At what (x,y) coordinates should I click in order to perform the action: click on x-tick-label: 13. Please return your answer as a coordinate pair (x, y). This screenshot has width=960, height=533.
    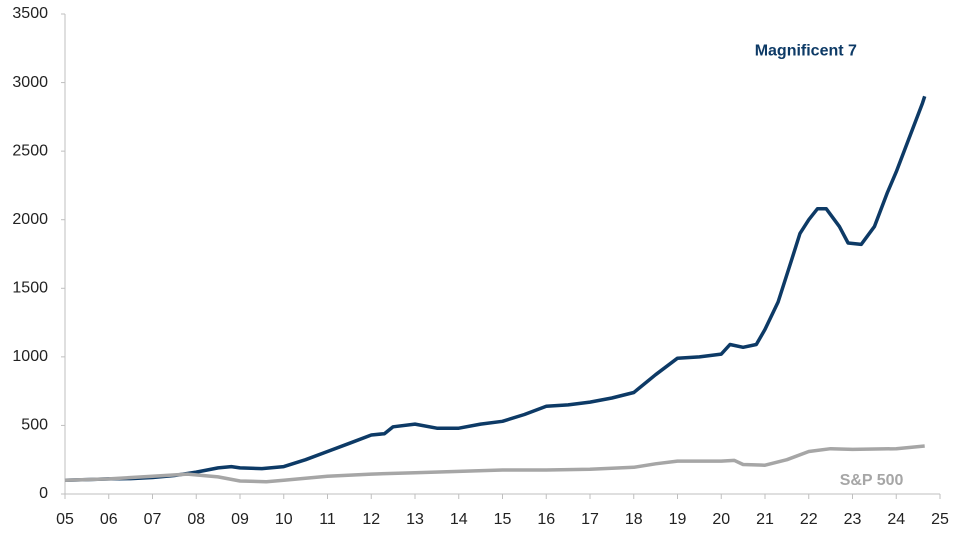
    Looking at the image, I should click on (415, 519).